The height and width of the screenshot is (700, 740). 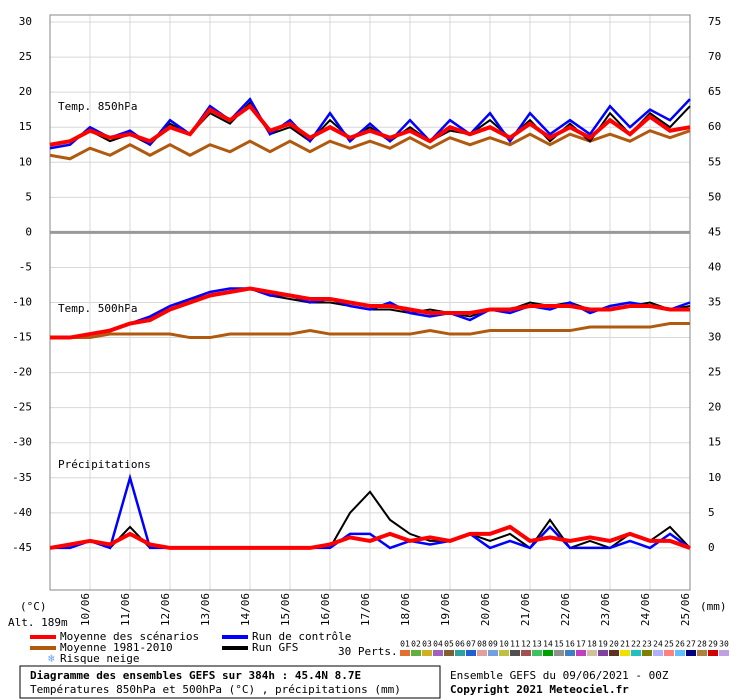 I want to click on y2-tick-label: 75, so click(x=714, y=21).